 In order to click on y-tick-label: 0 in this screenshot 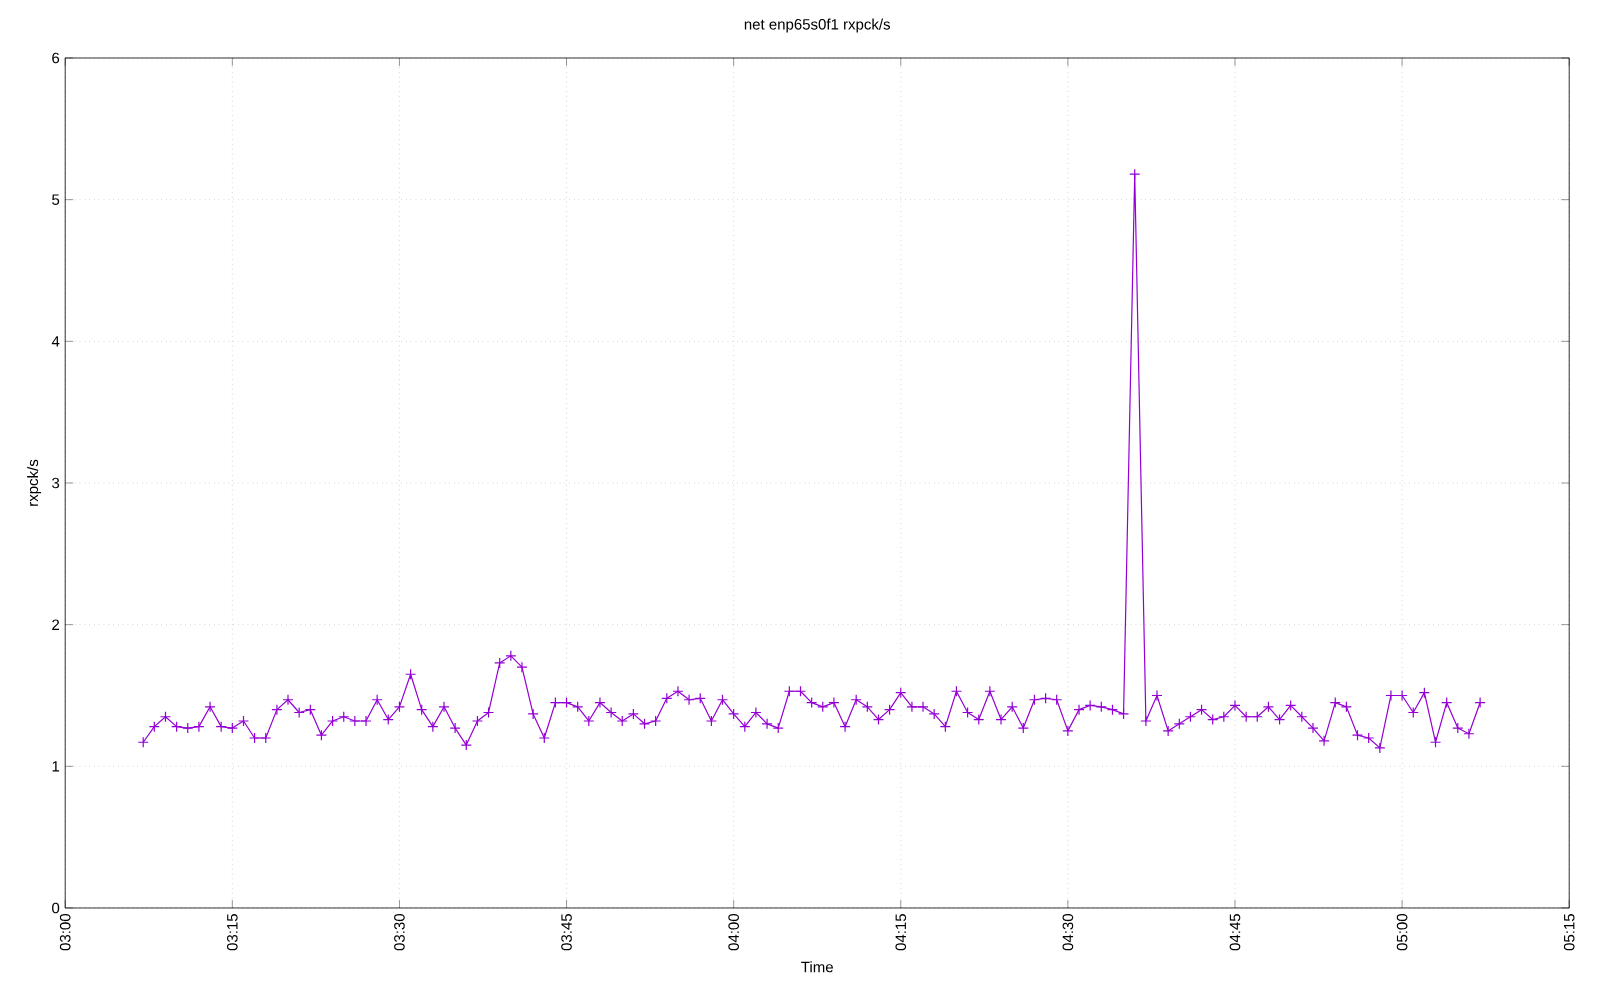, I will do `click(56, 908)`.